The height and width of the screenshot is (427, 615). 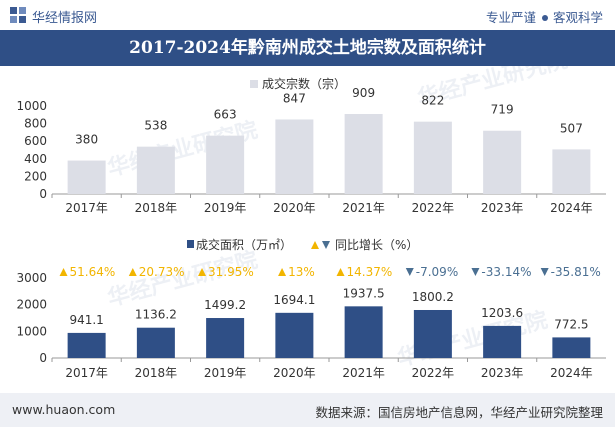 I want to click on area-value-label: 1694.1, so click(x=294, y=300).